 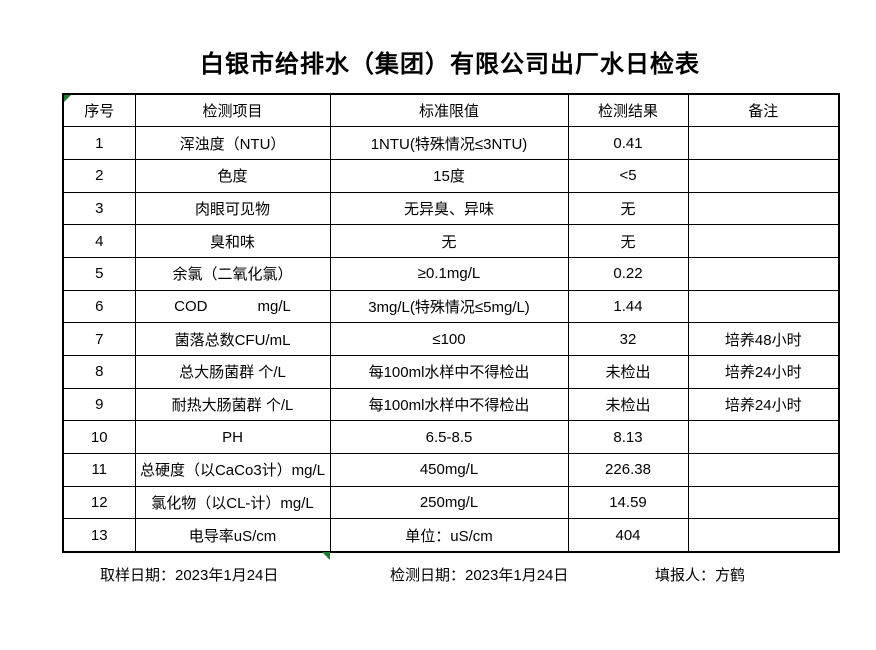 I want to click on table-row: 1 浑浊度（NTU） 1NTU(特殊情况≤3NTU) 0.41, so click(x=451, y=143).